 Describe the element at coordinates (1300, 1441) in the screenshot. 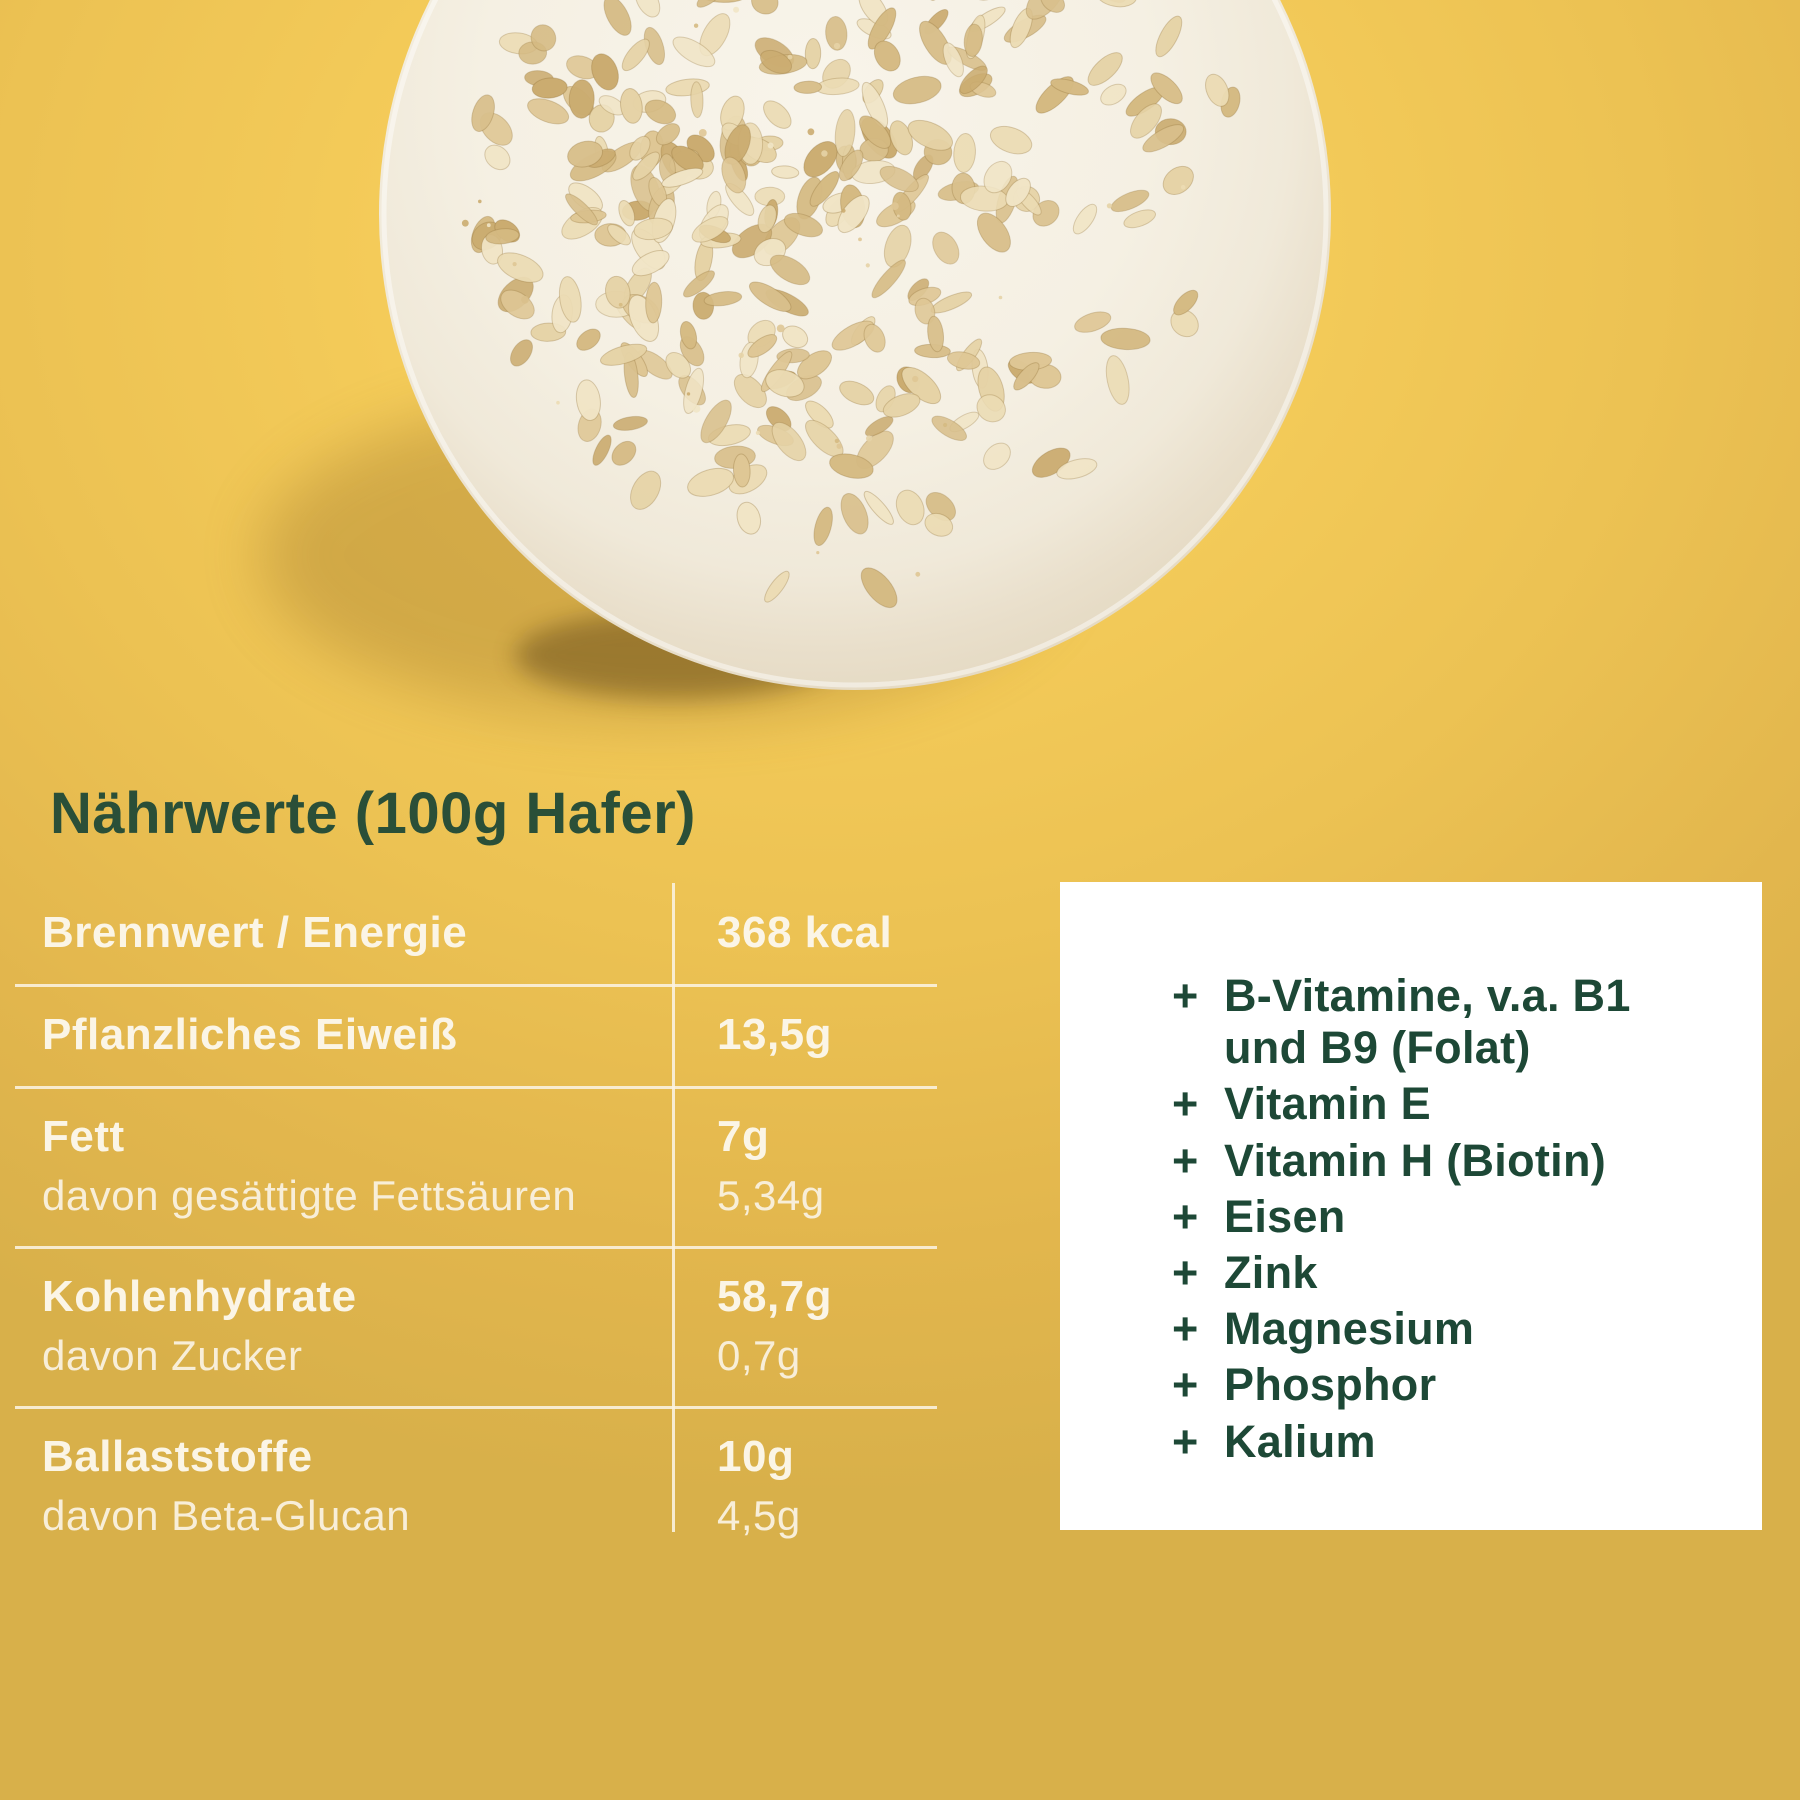

I see `list-item-label: Kalium` at that location.